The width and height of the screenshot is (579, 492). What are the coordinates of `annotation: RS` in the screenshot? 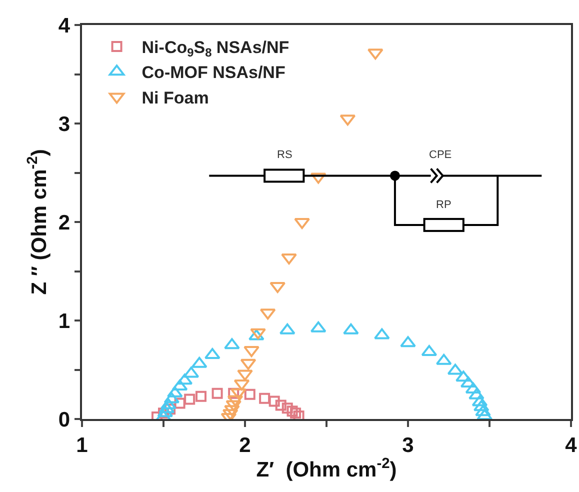 It's located at (284, 155).